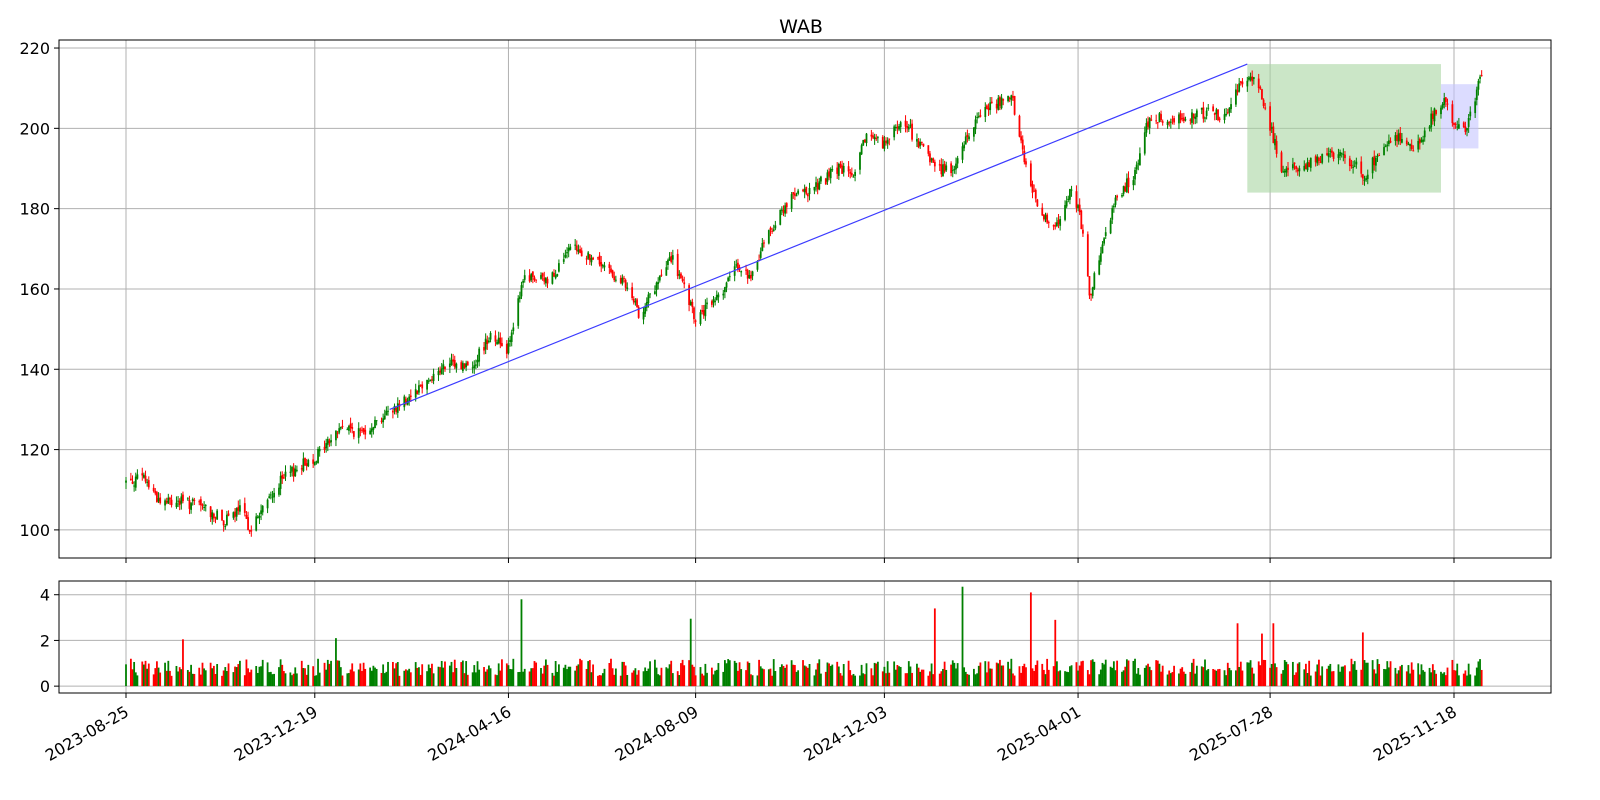 The height and width of the screenshot is (800, 1600). Describe the element at coordinates (45, 640) in the screenshot. I see `volume-y-tick-label: 2` at that location.